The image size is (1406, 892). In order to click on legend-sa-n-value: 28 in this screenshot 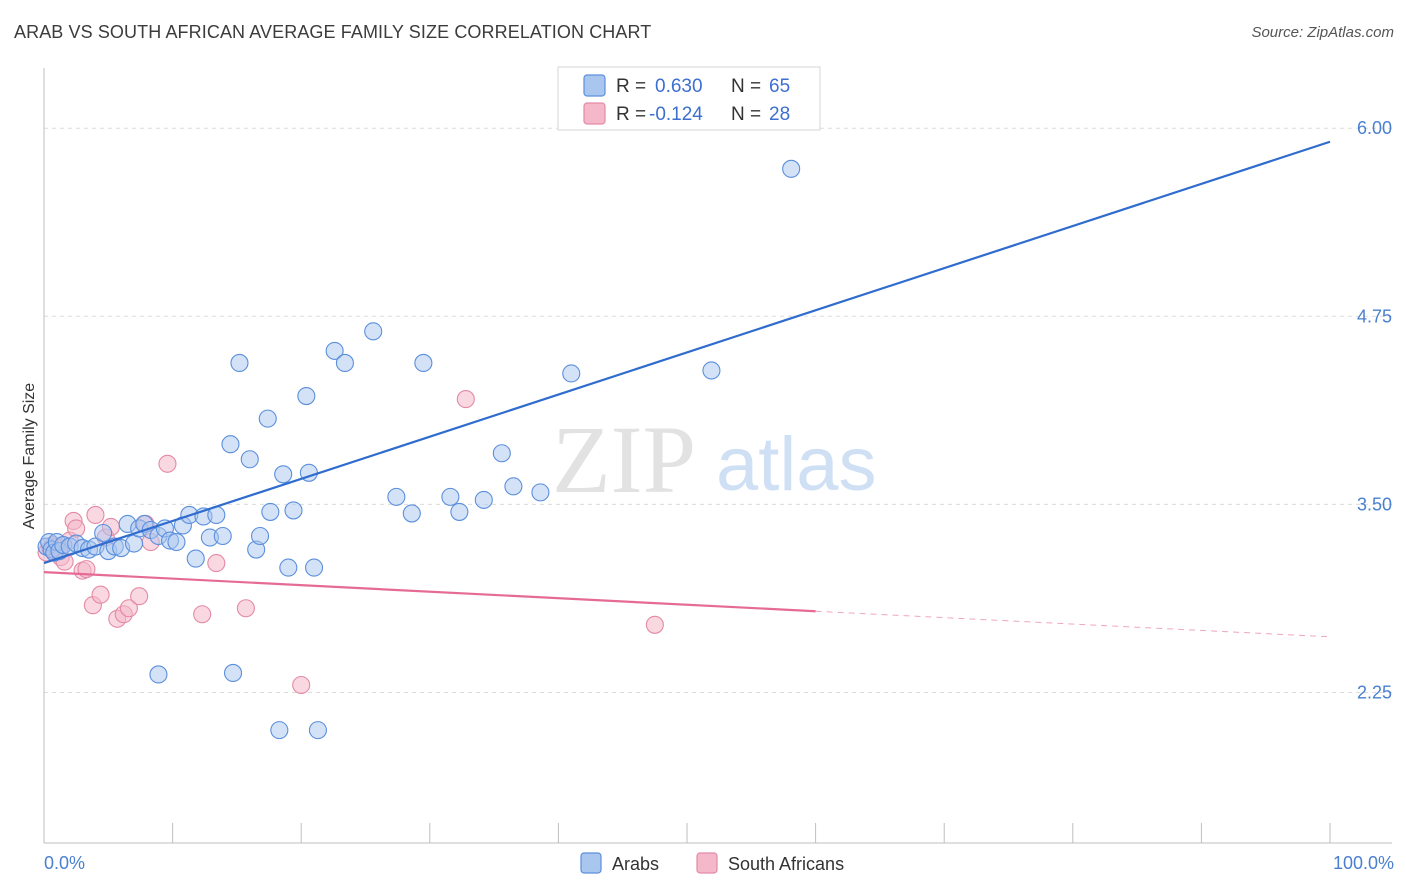, I will do `click(779, 114)`.